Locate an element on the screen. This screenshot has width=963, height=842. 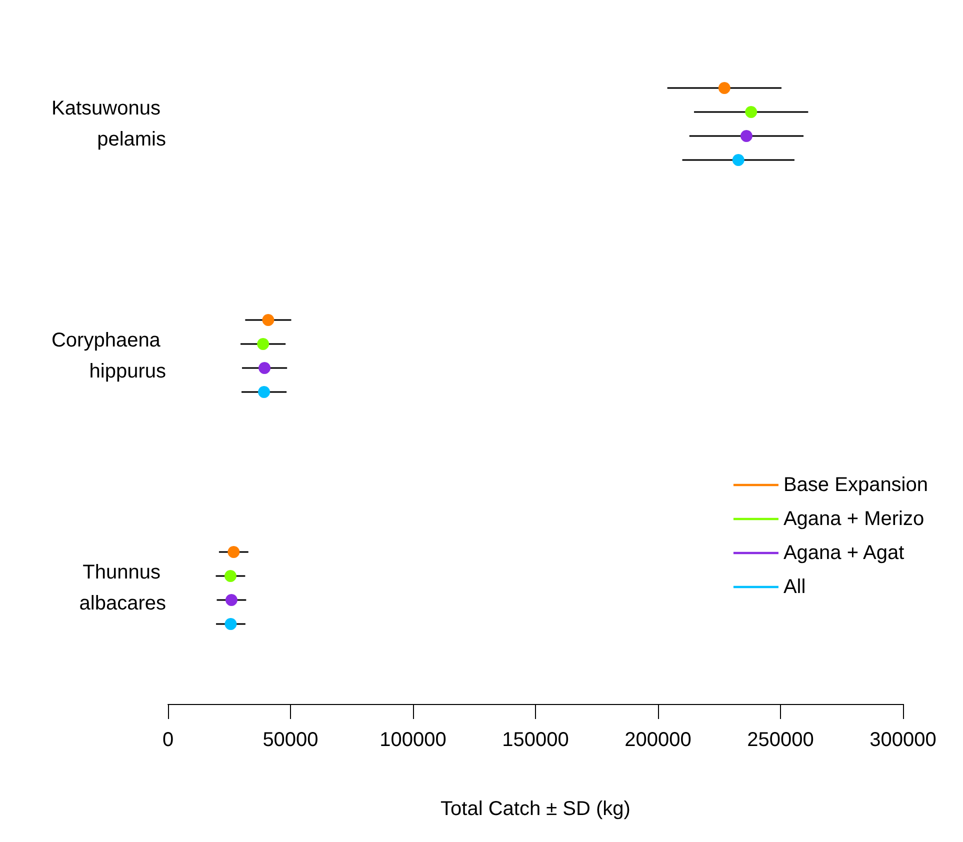
x-tick-label: 250000 is located at coordinates (780, 740).